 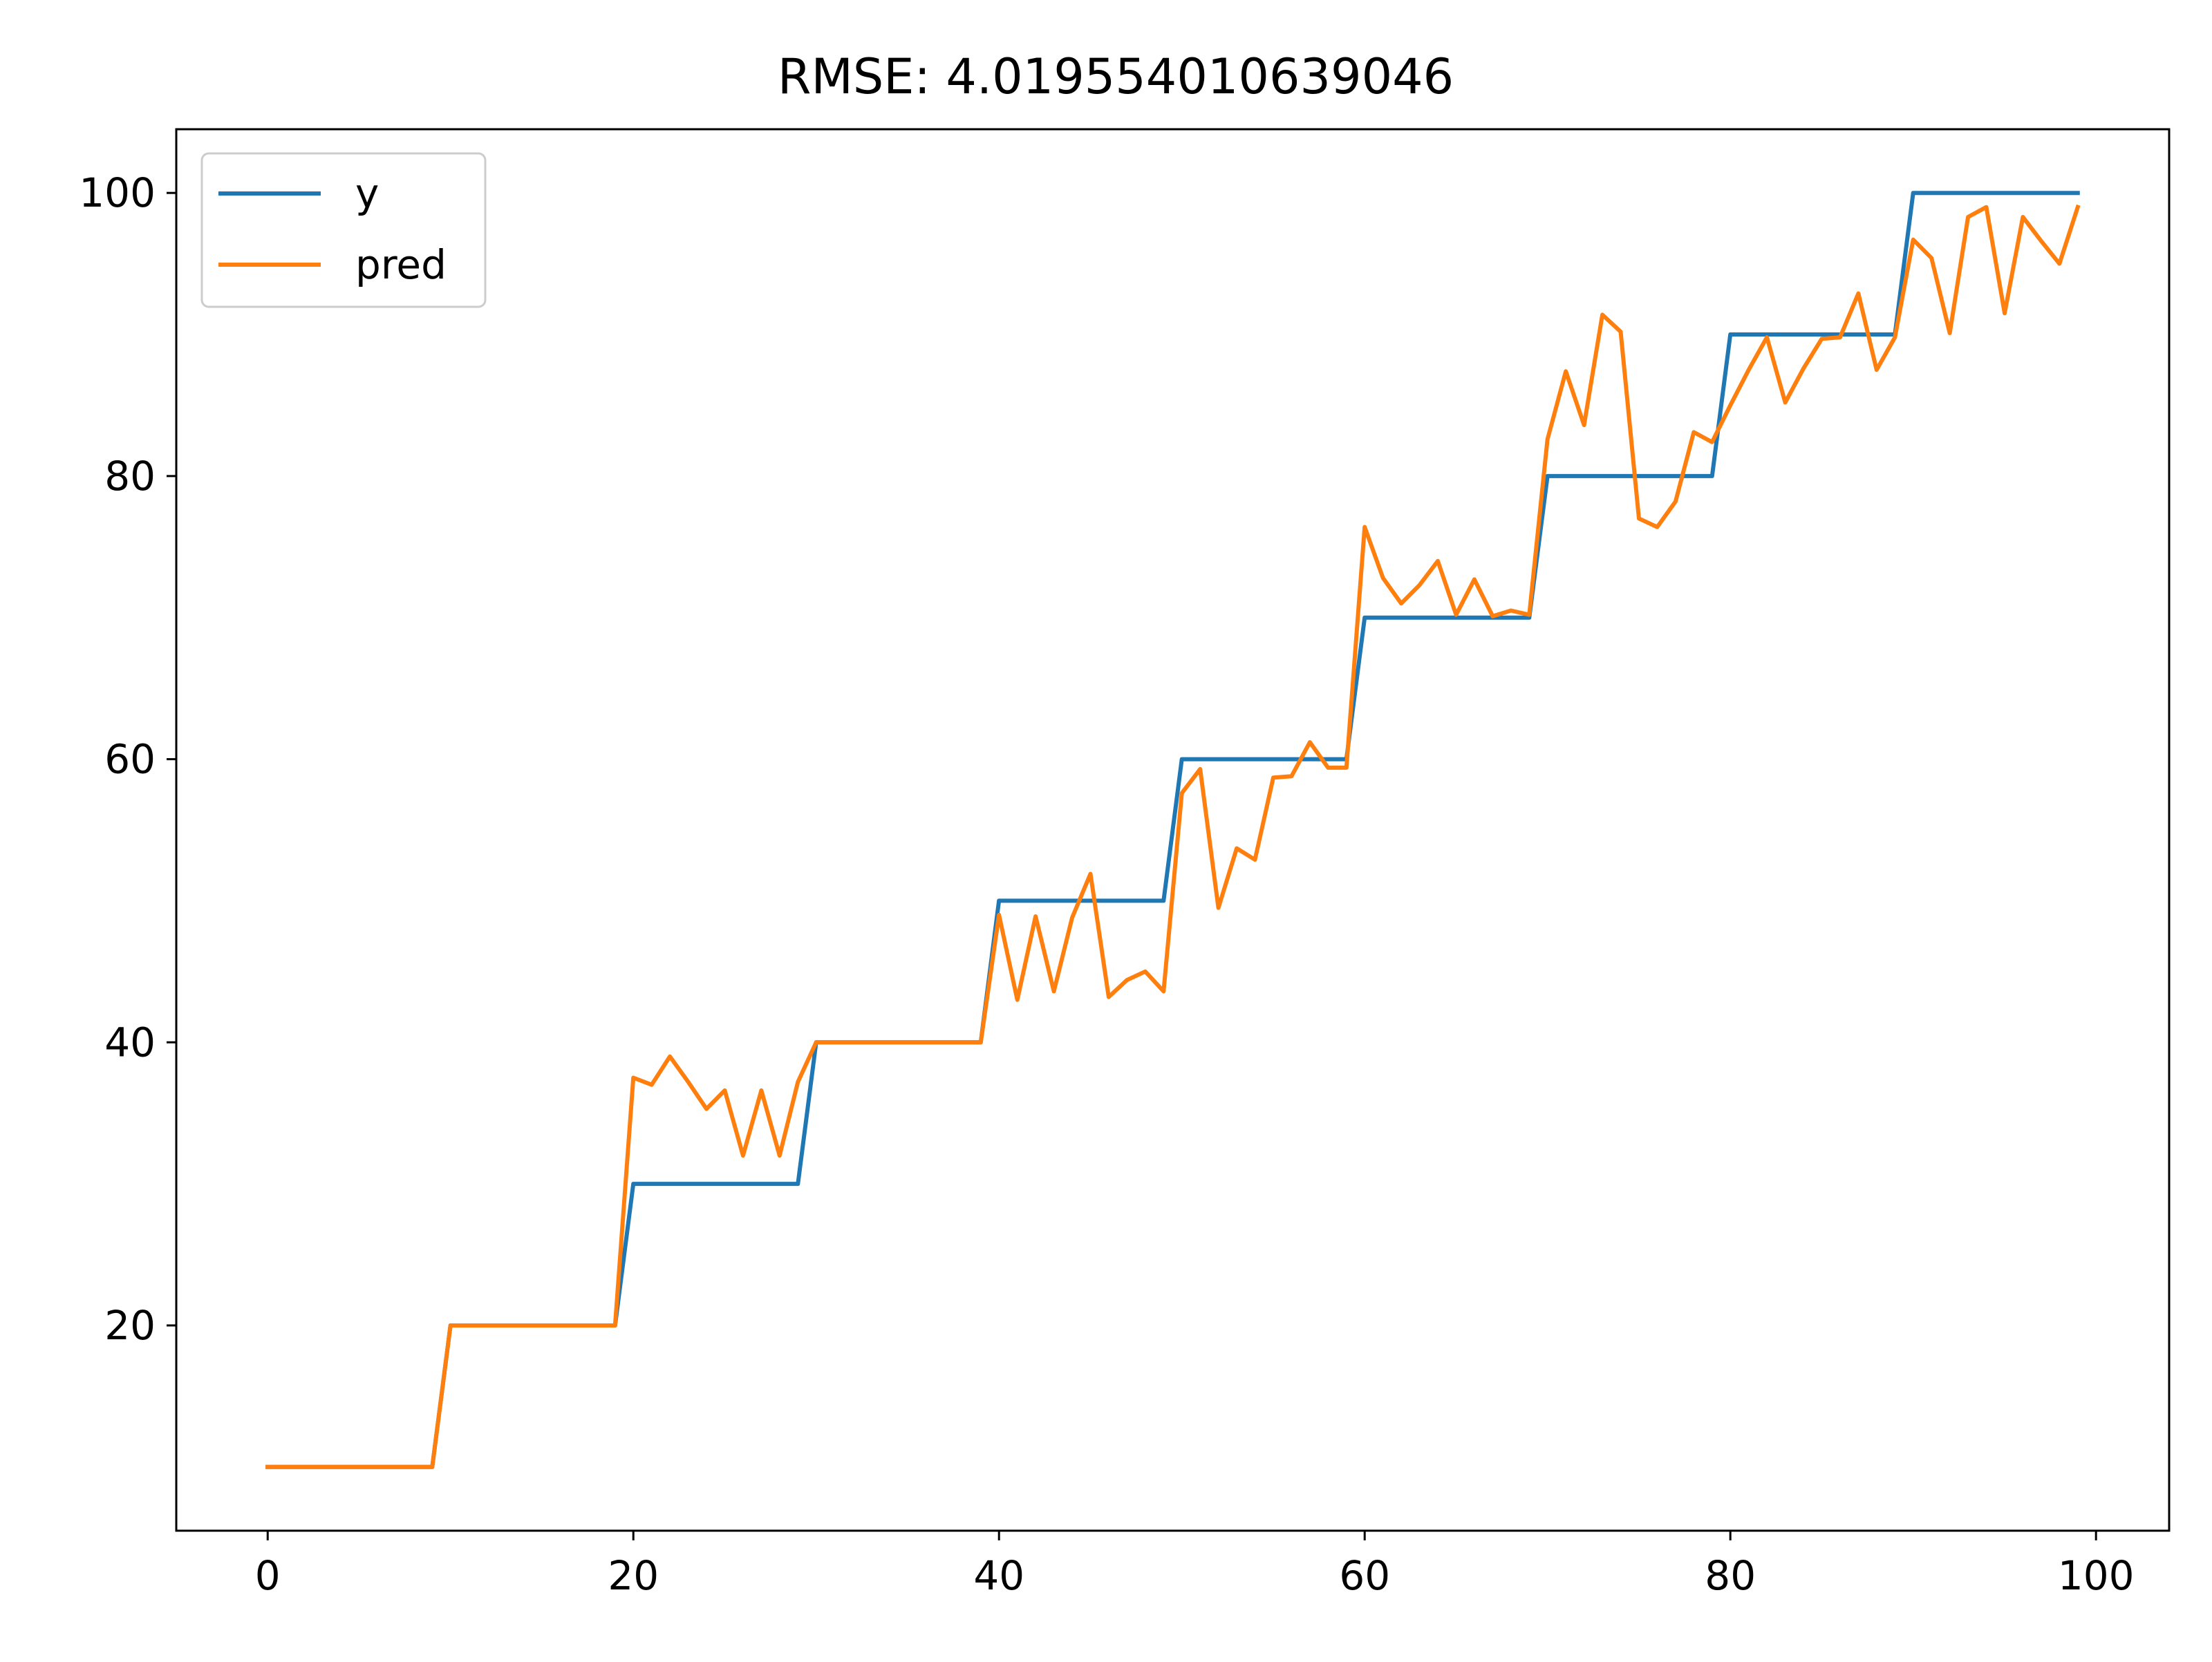 What do you see at coordinates (367, 193) in the screenshot?
I see `legend-label-y: y` at bounding box center [367, 193].